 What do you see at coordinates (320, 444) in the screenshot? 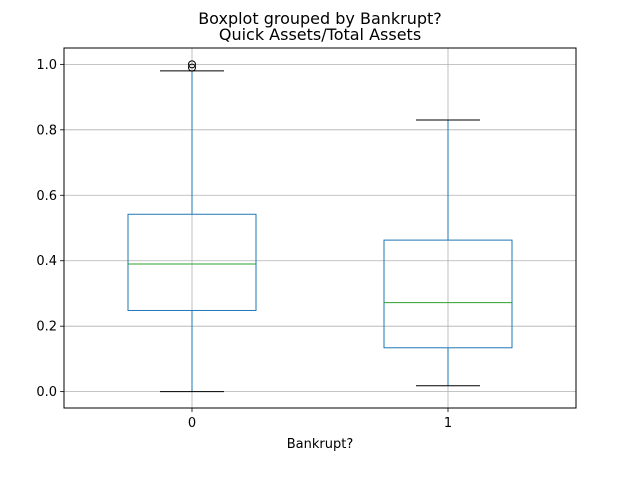
I see `x-axis-label: Bankrupt?` at bounding box center [320, 444].